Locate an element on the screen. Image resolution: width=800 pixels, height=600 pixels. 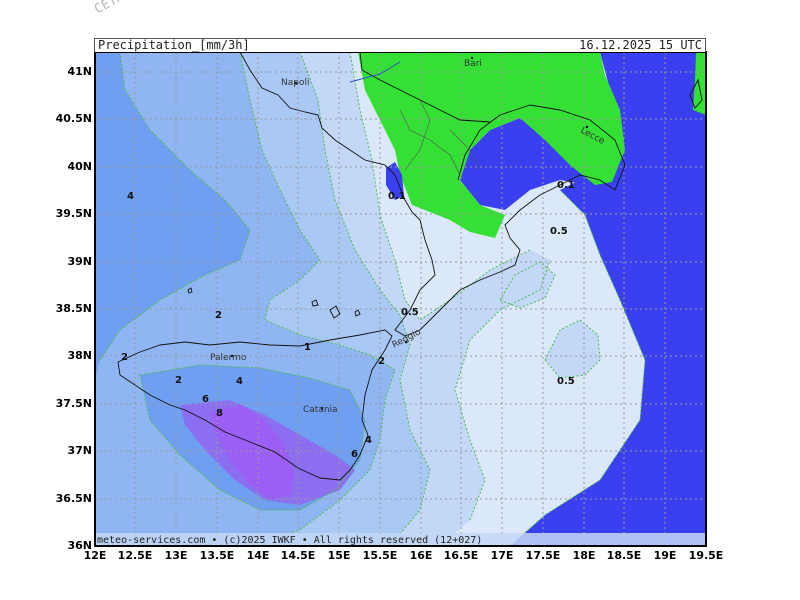
lon-label: 13E is located at coordinates (176, 555).